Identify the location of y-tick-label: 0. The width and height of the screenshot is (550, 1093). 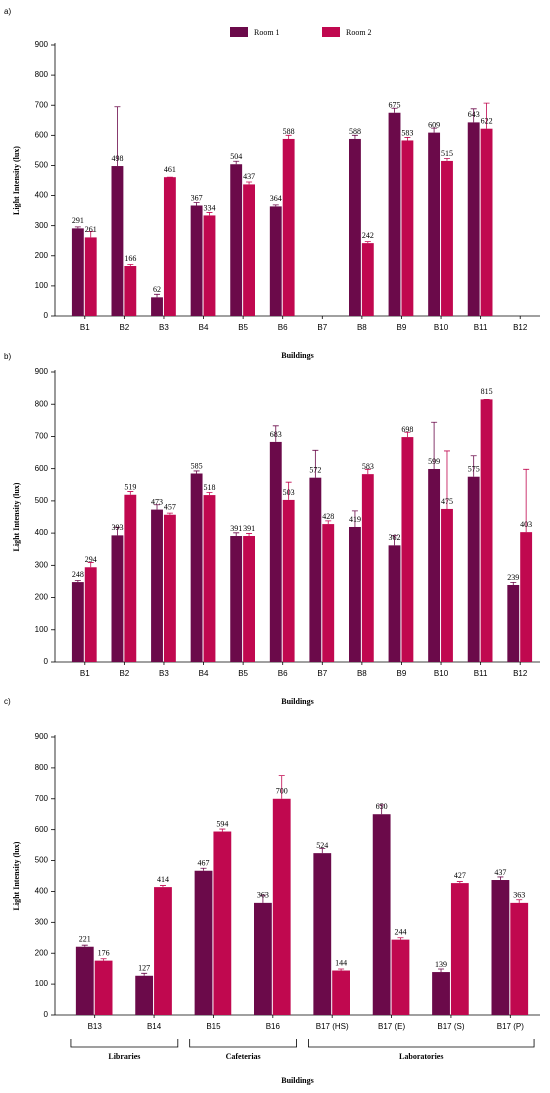
(46, 1014).